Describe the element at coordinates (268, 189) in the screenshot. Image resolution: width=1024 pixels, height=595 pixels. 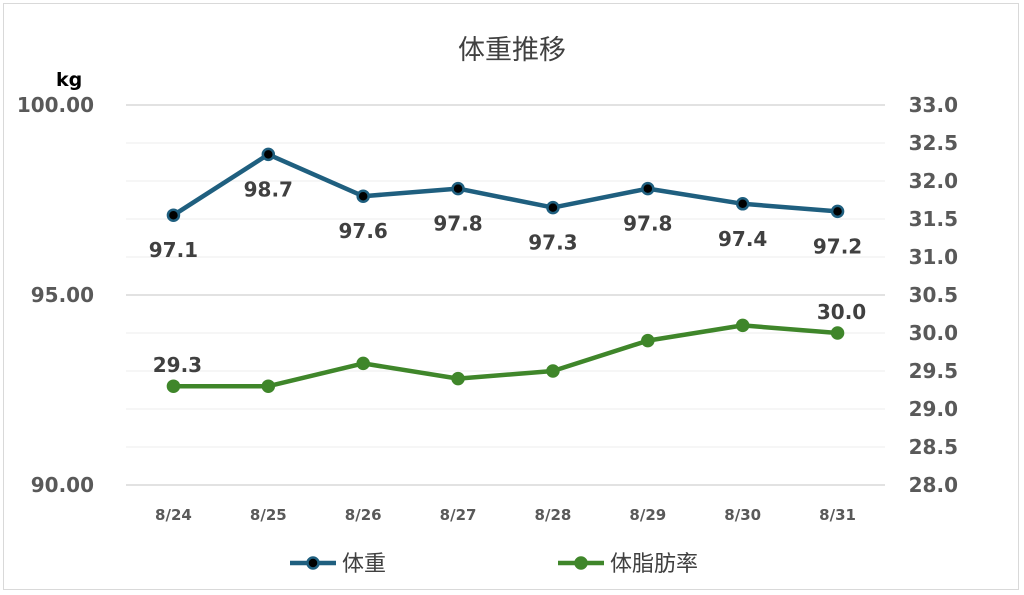
I see `data-label: 98.7` at that location.